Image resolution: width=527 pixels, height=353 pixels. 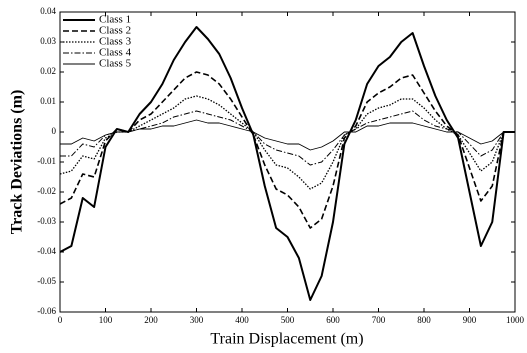 What do you see at coordinates (115, 31) in the screenshot?
I see `legend-label: Class 2` at bounding box center [115, 31].